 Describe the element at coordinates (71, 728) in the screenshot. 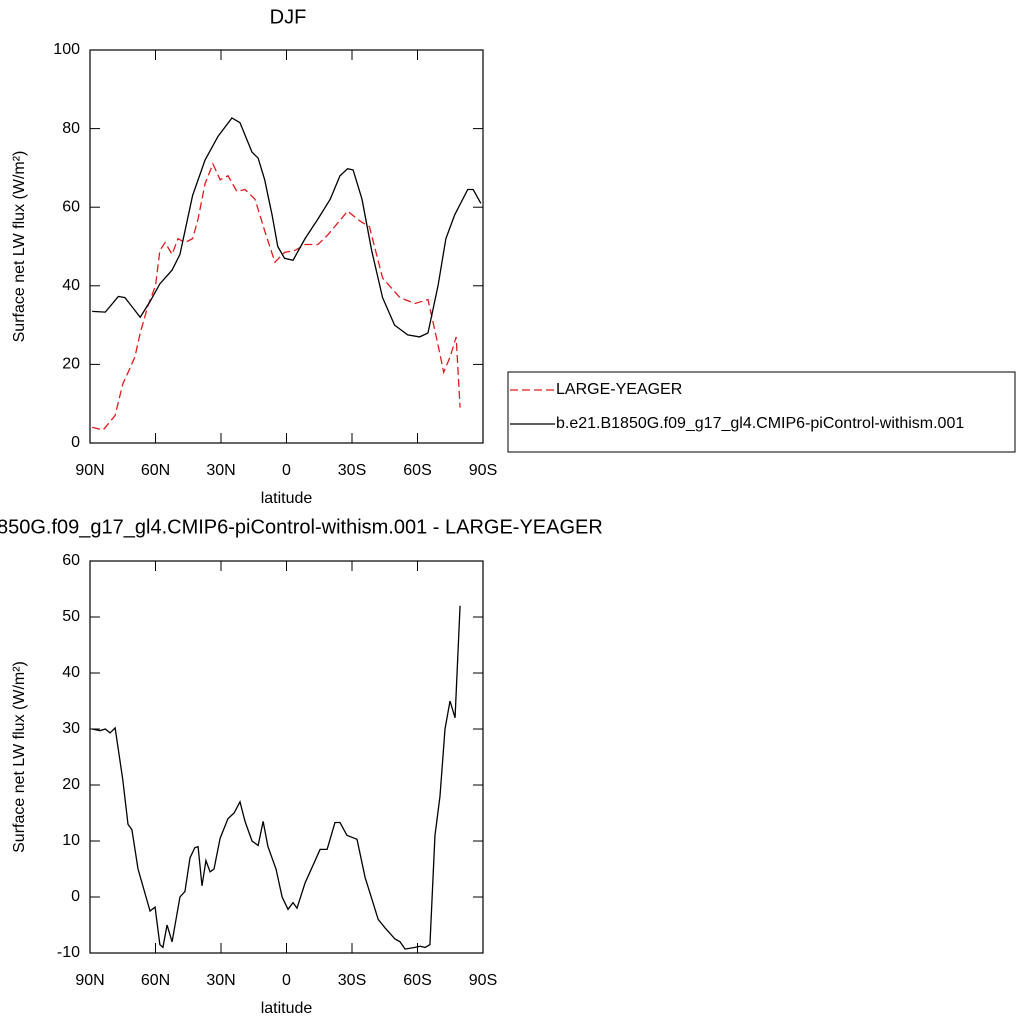

I see `y-tick-label: 30` at that location.